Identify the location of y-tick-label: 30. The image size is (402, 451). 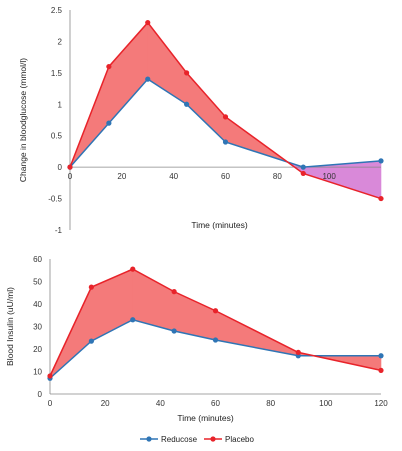
(37, 327).